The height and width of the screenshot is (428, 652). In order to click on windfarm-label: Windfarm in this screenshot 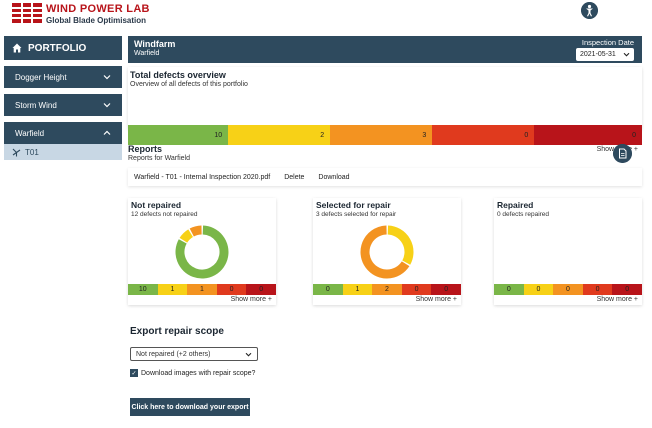, I will do `click(155, 44)`.